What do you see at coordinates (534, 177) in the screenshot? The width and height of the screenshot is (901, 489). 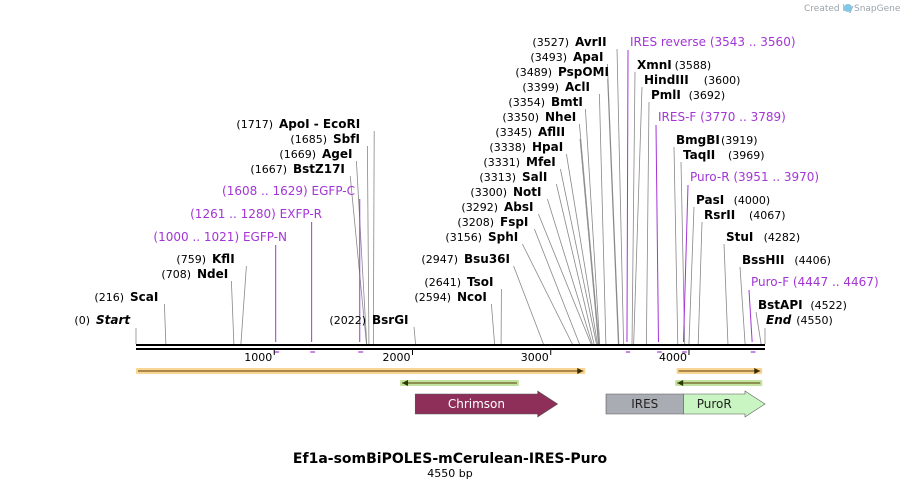 I see `site-name-sali: SalI` at bounding box center [534, 177].